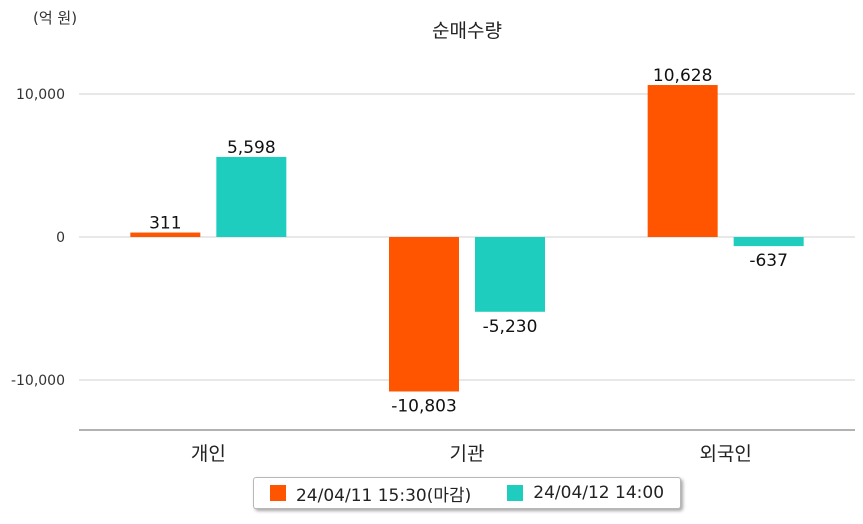  I want to click on legend-item-series-2: 24/04/12 14:00, so click(585, 493).